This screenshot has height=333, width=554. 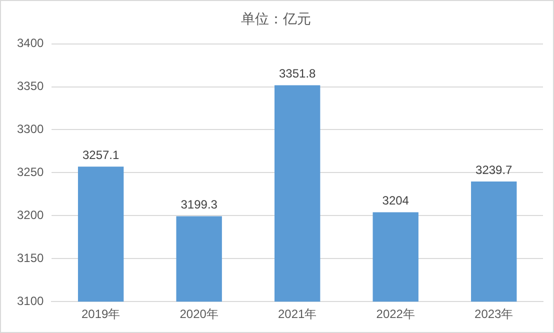 I want to click on x-tick-label: 2023年, so click(x=494, y=314).